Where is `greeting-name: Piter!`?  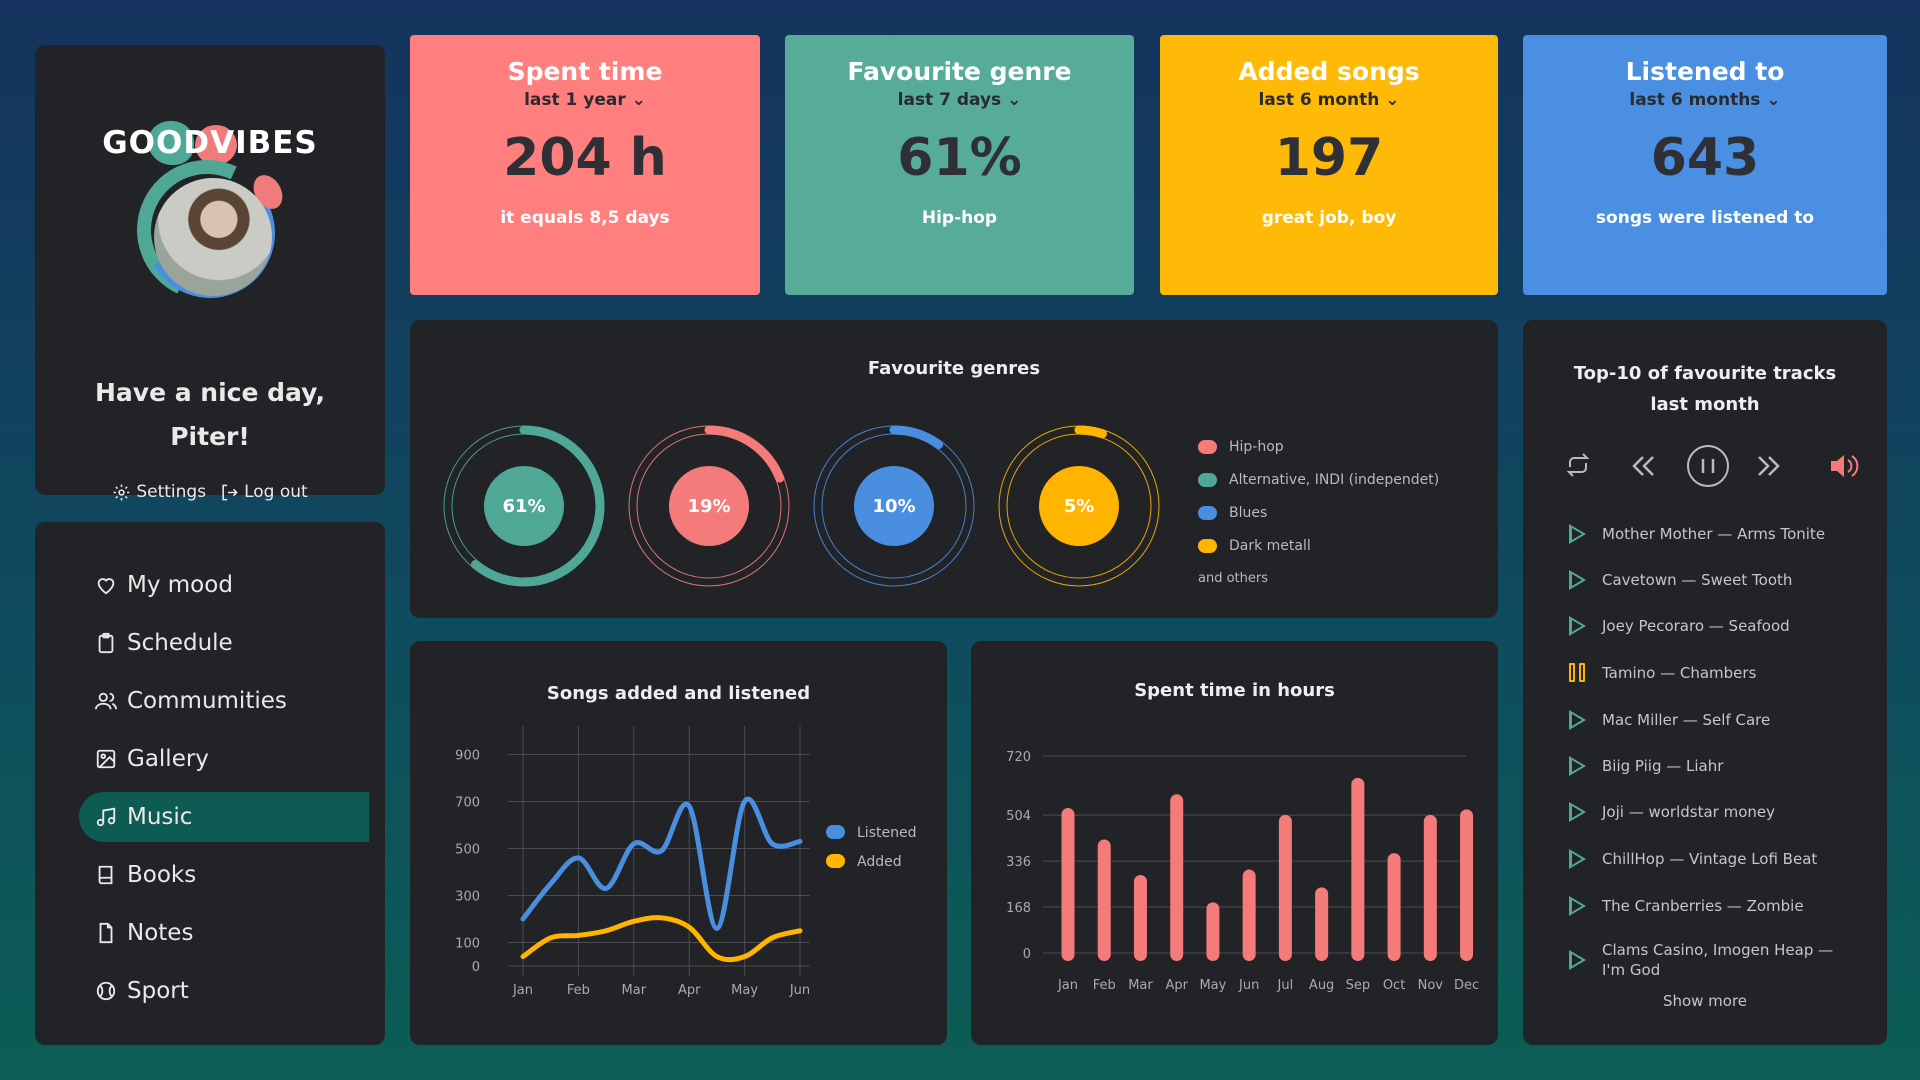 greeting-name: Piter! is located at coordinates (210, 436).